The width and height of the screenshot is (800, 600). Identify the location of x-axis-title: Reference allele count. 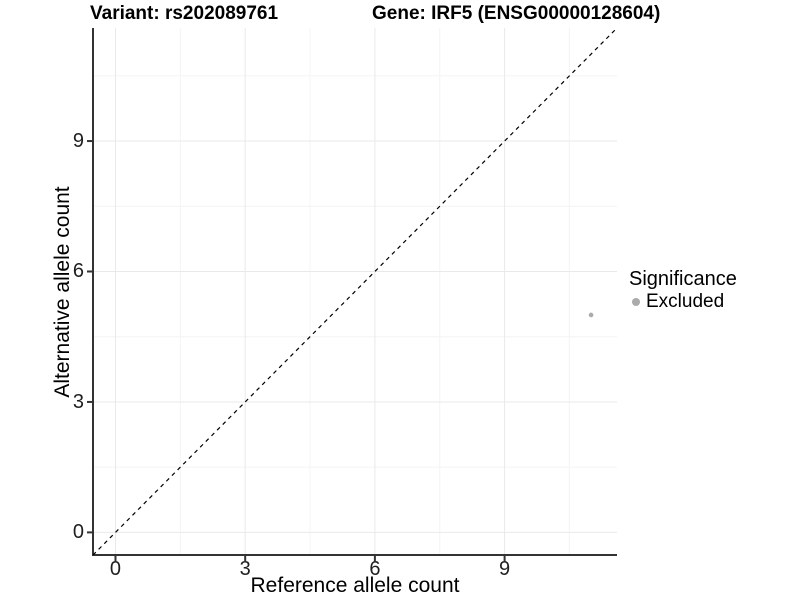
(355, 585).